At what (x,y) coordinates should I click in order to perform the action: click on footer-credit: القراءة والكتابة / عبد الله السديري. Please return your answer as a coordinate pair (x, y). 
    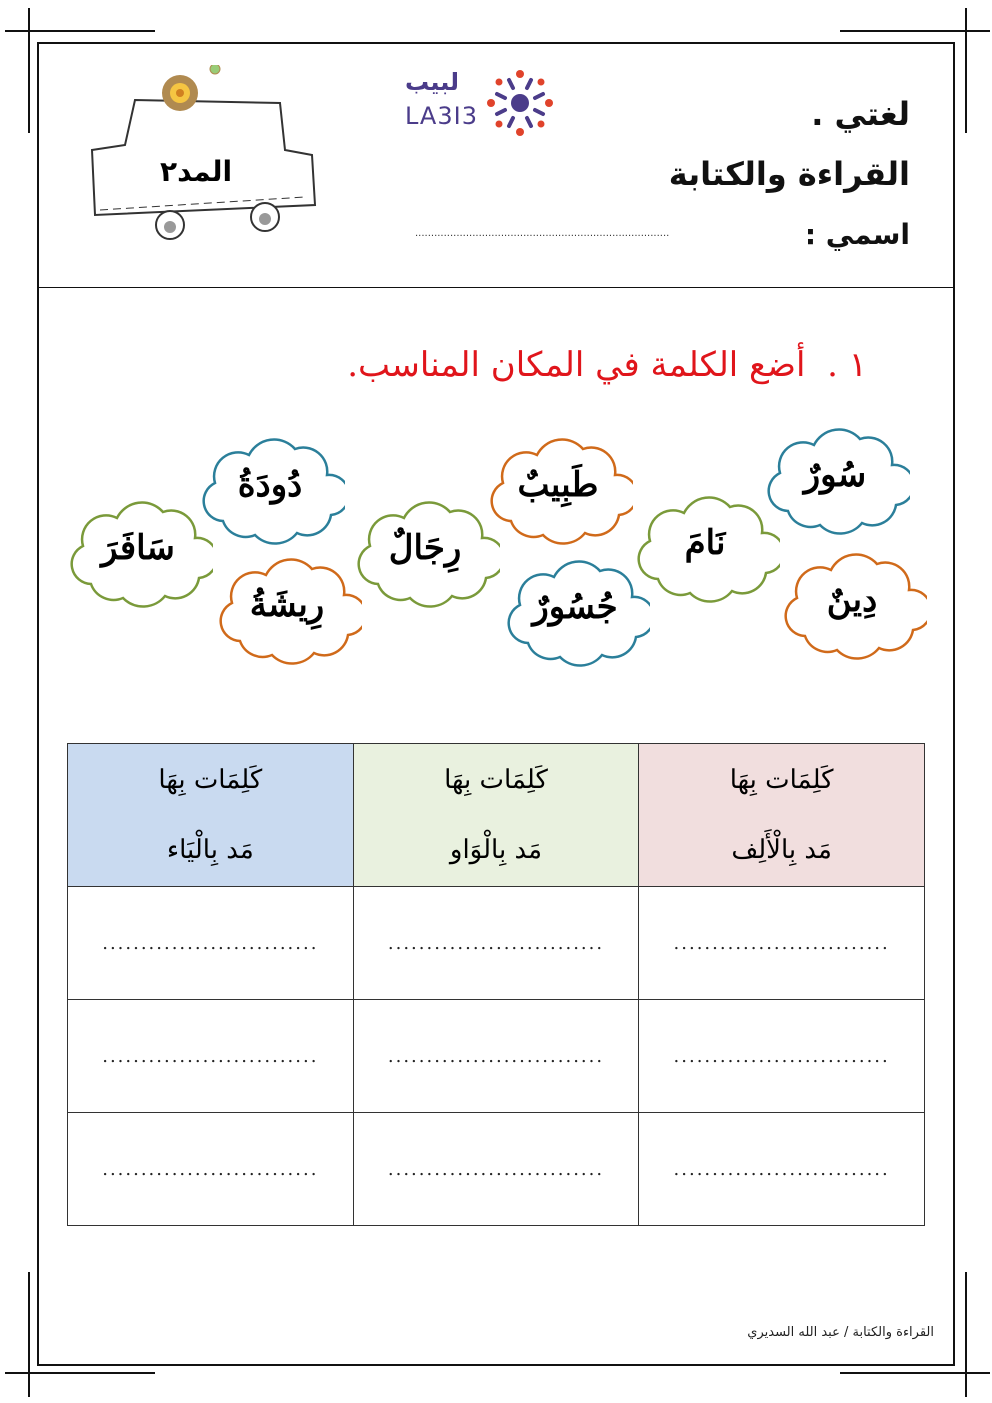
    Looking at the image, I should click on (840, 1332).